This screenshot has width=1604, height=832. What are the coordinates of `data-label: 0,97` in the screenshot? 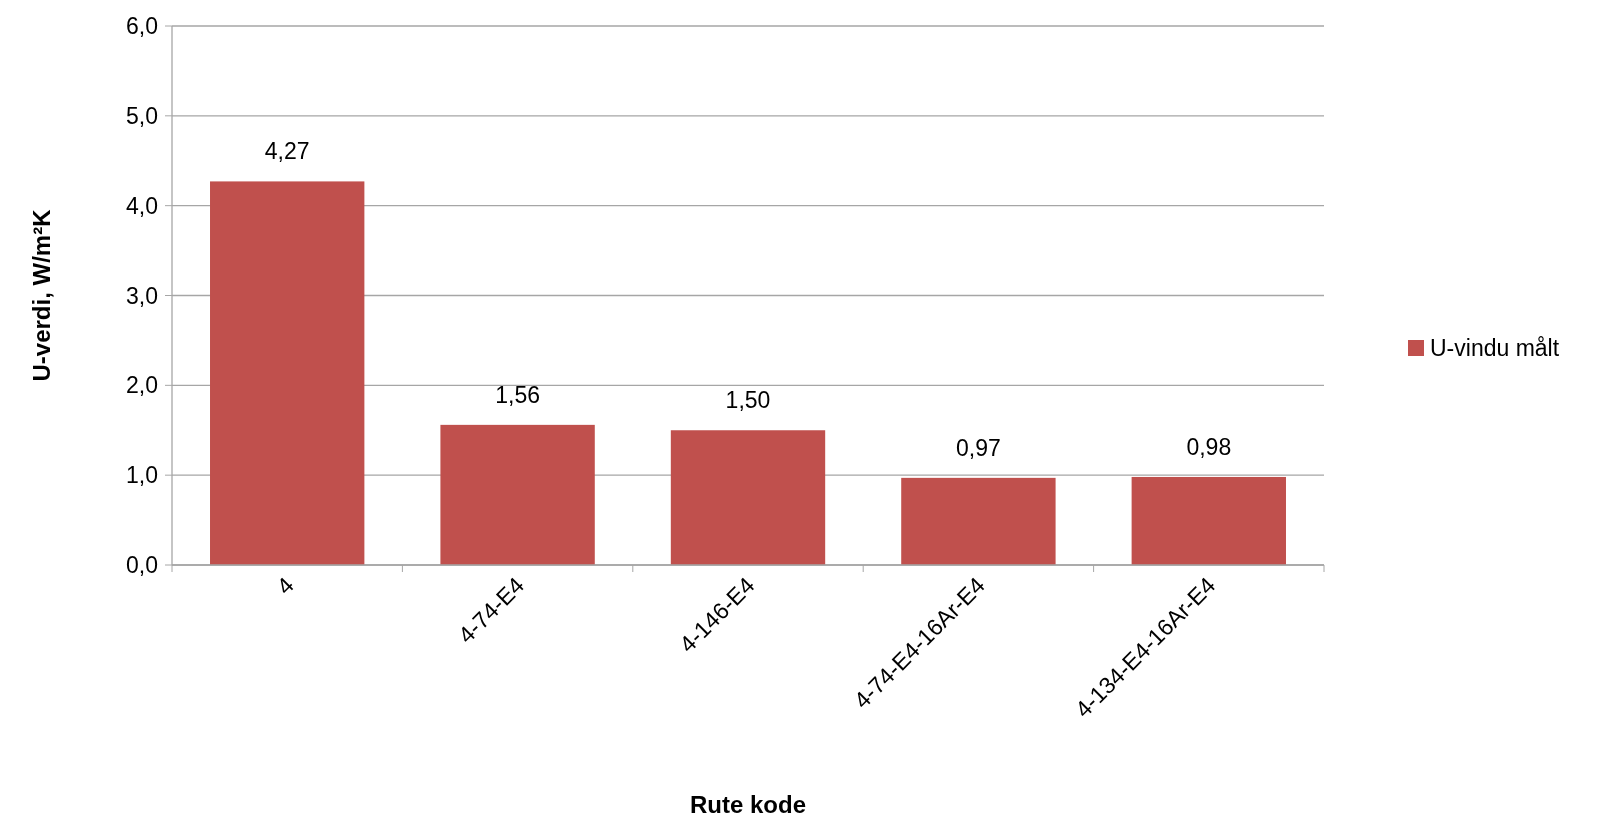 It's located at (978, 447).